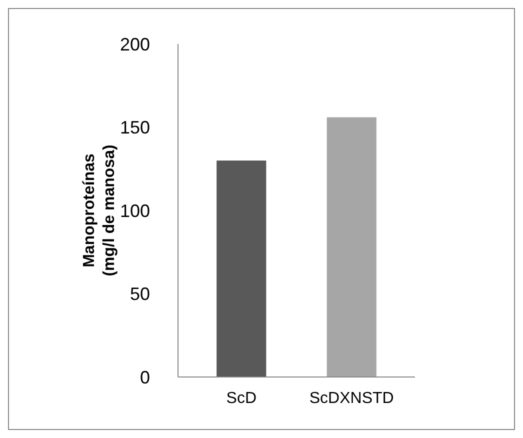 This screenshot has height=438, width=523. What do you see at coordinates (135, 128) in the screenshot?
I see `y-tick-label: 150` at bounding box center [135, 128].